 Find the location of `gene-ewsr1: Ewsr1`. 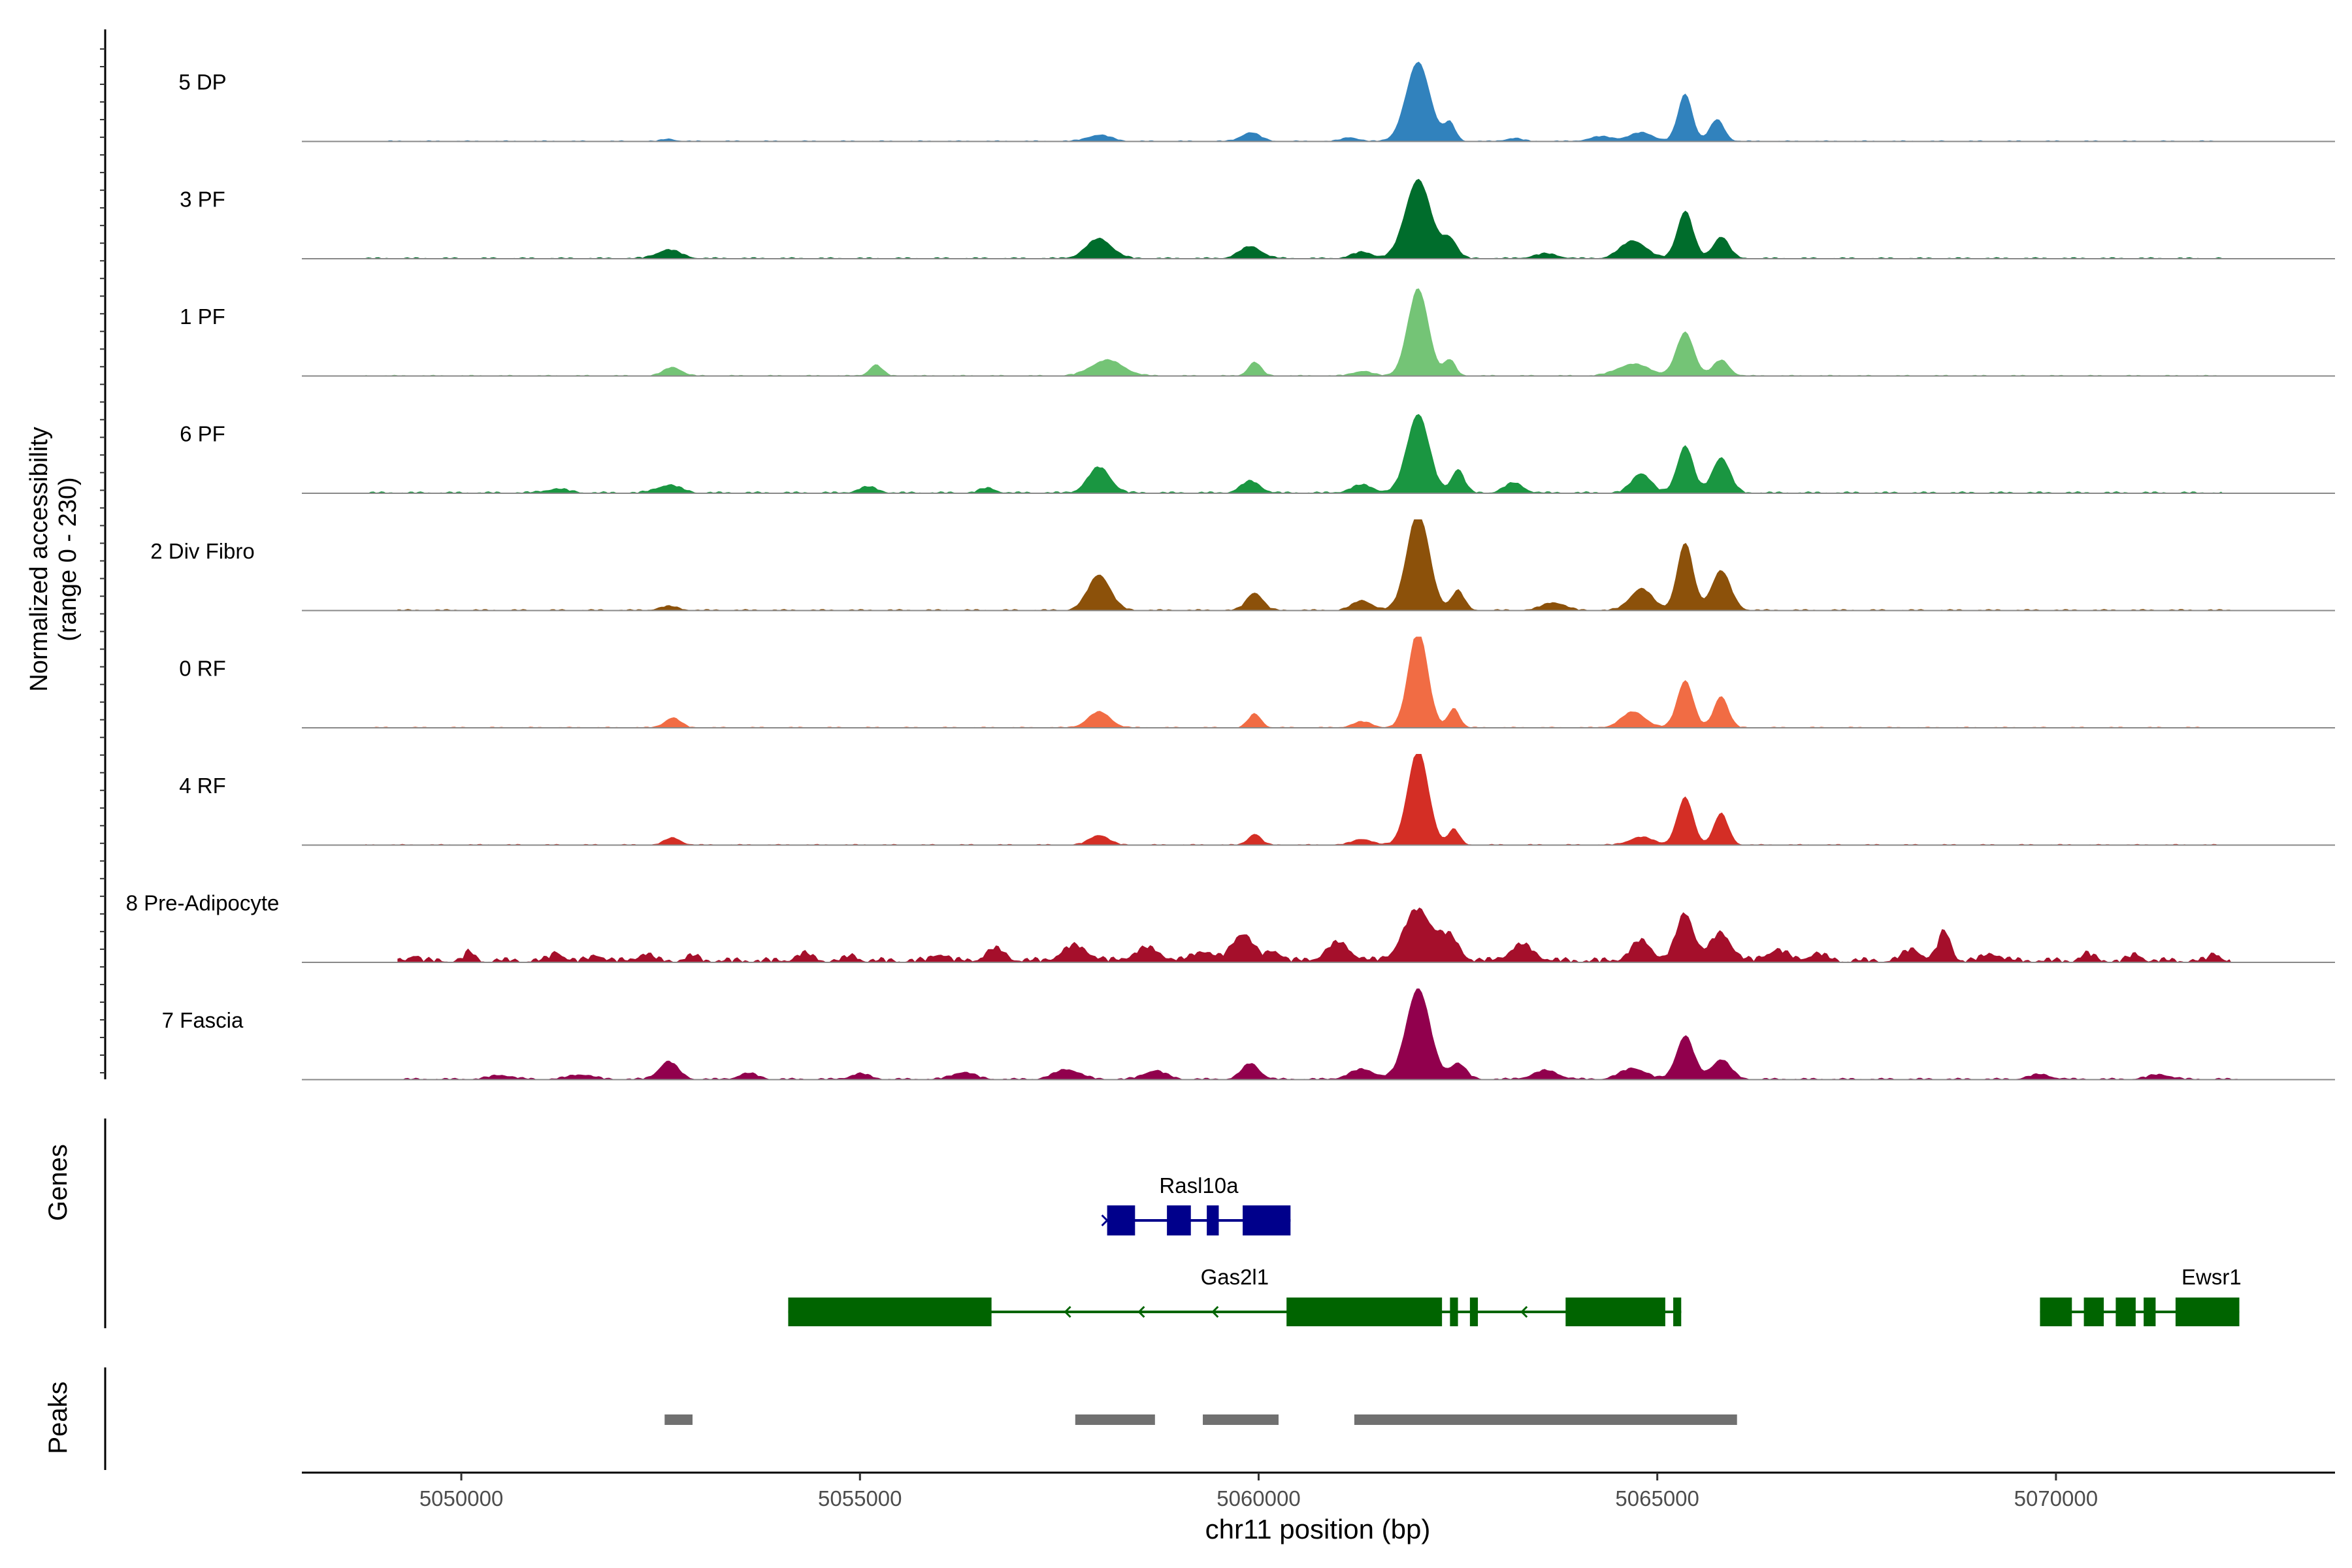

gene-ewsr1: Ewsr1 is located at coordinates (2141, 1295).